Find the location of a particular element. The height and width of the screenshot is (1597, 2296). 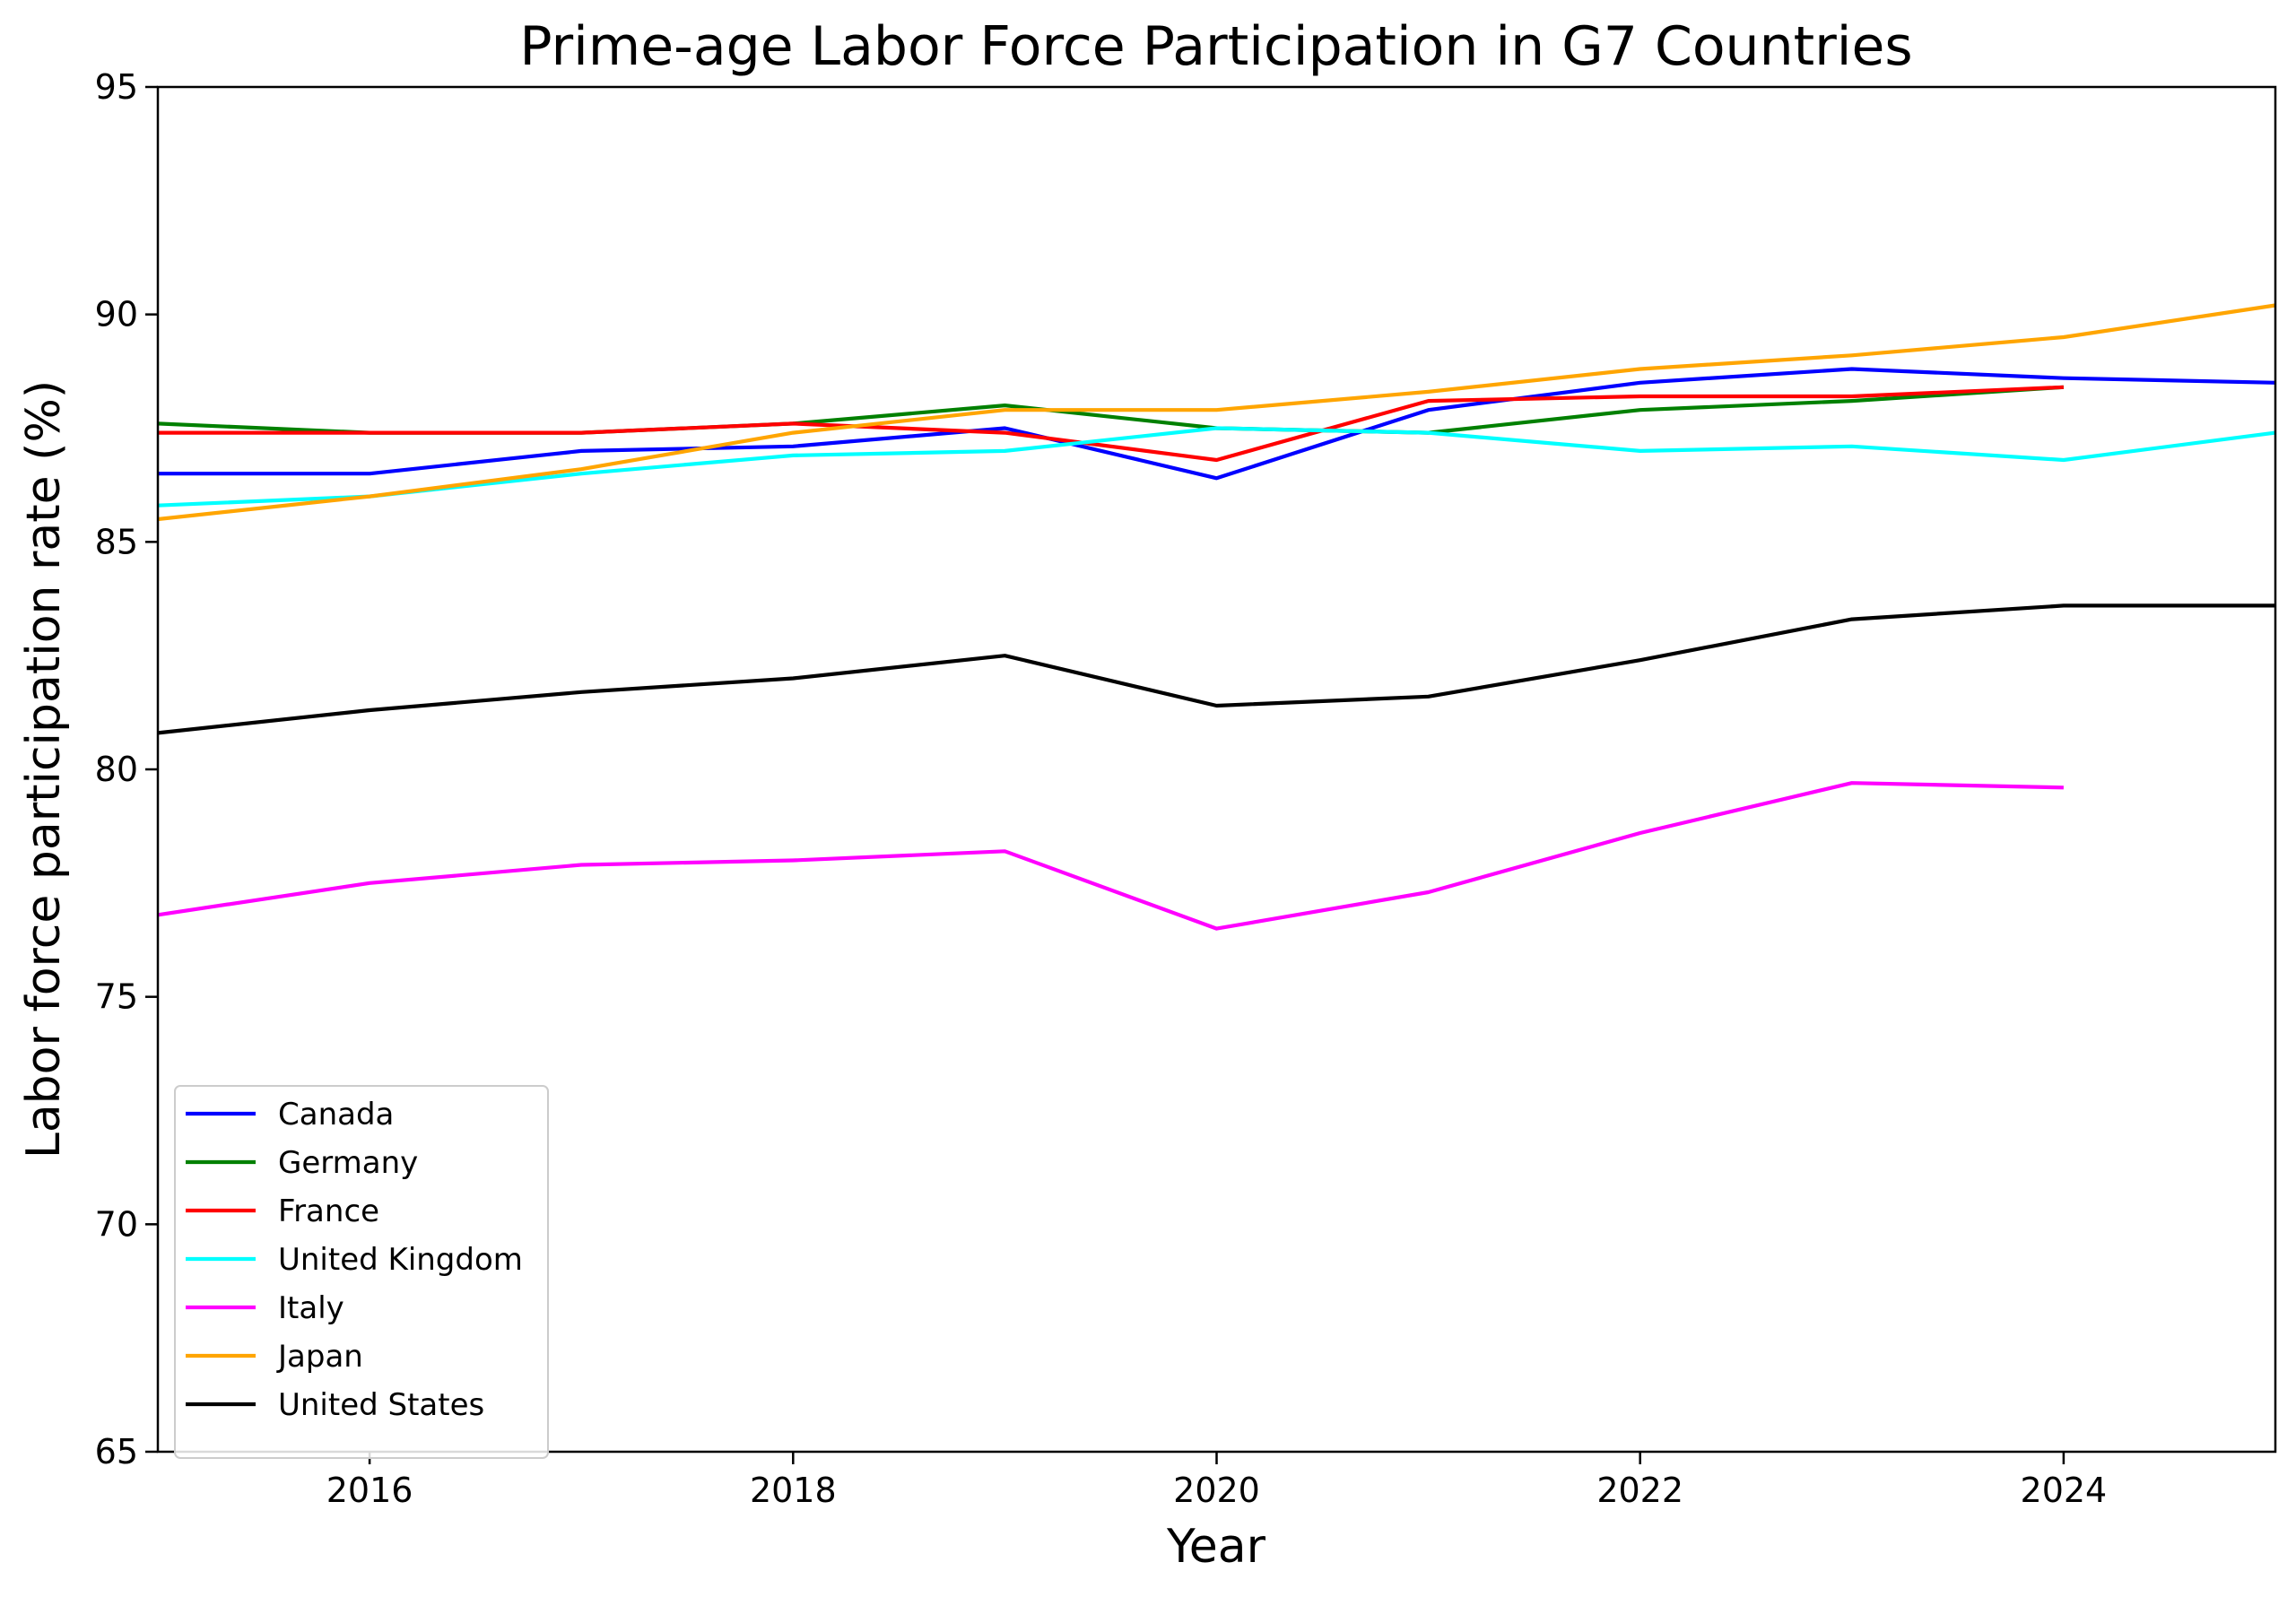

x-tick-label: 2016 is located at coordinates (369, 1490).